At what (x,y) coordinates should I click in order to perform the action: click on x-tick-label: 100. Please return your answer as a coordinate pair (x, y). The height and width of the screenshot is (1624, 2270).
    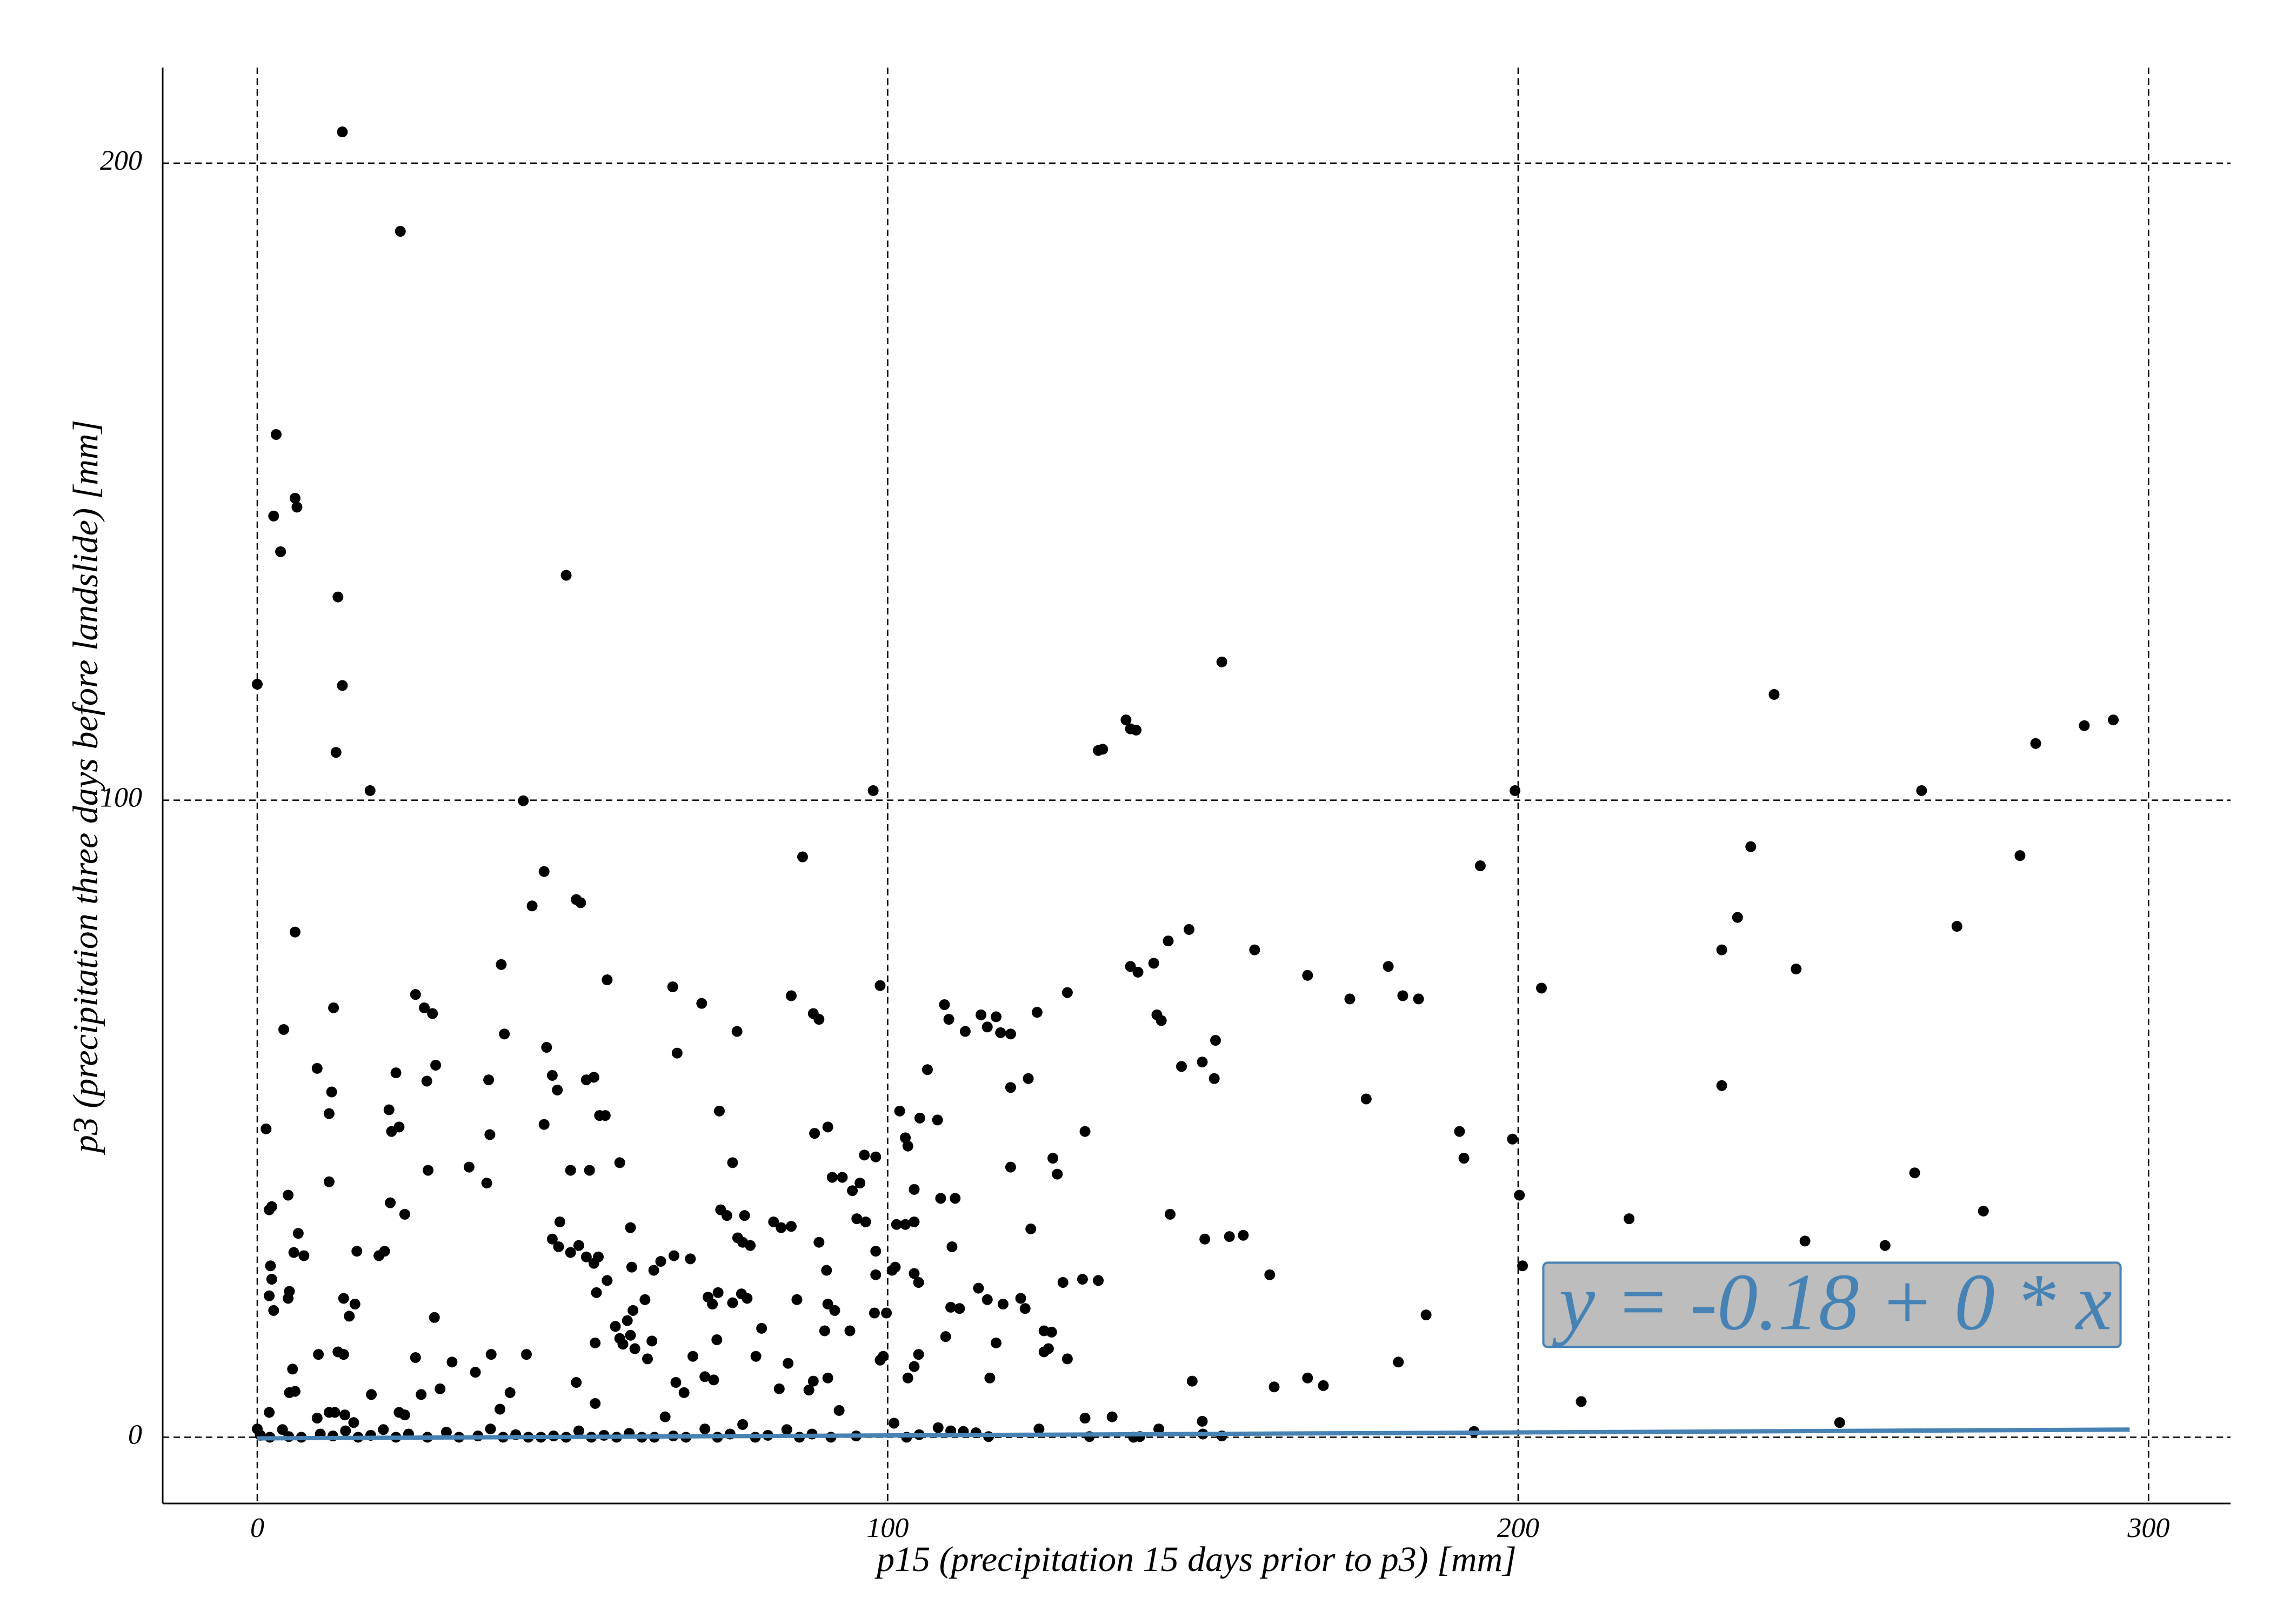
    Looking at the image, I should click on (887, 1528).